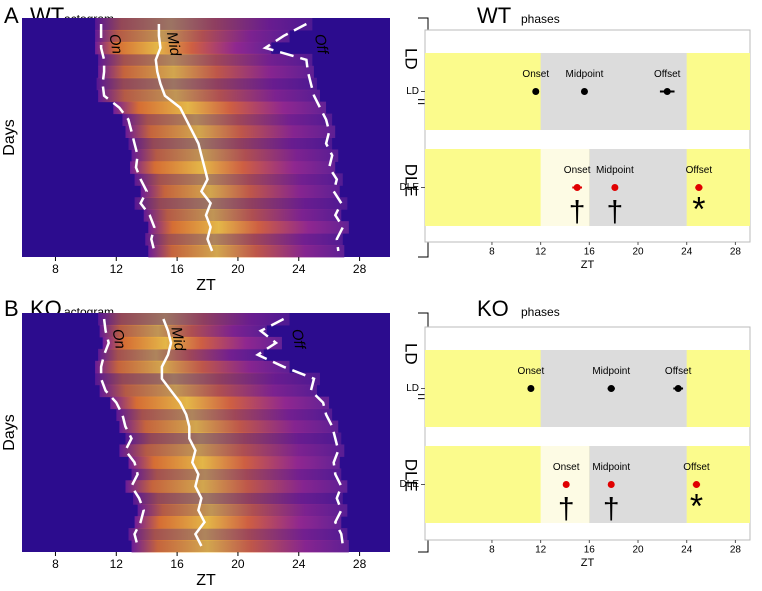 The height and width of the screenshot is (591, 762). I want to click on panel-letter: A, so click(11, 15).